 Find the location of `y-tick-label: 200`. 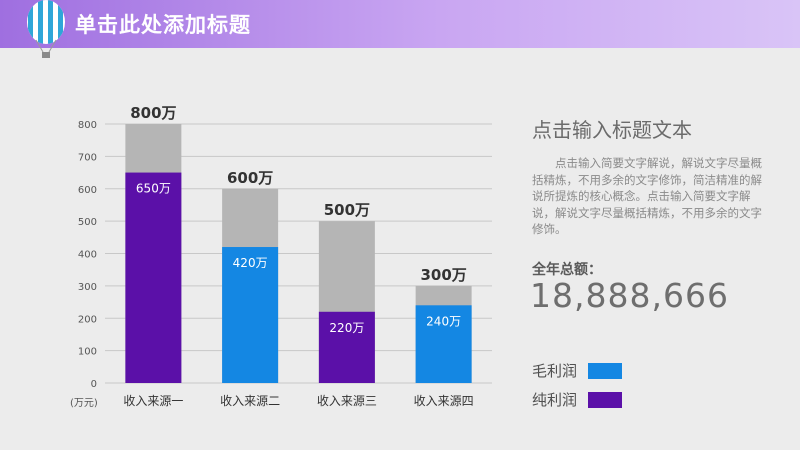

y-tick-label: 200 is located at coordinates (87, 319).